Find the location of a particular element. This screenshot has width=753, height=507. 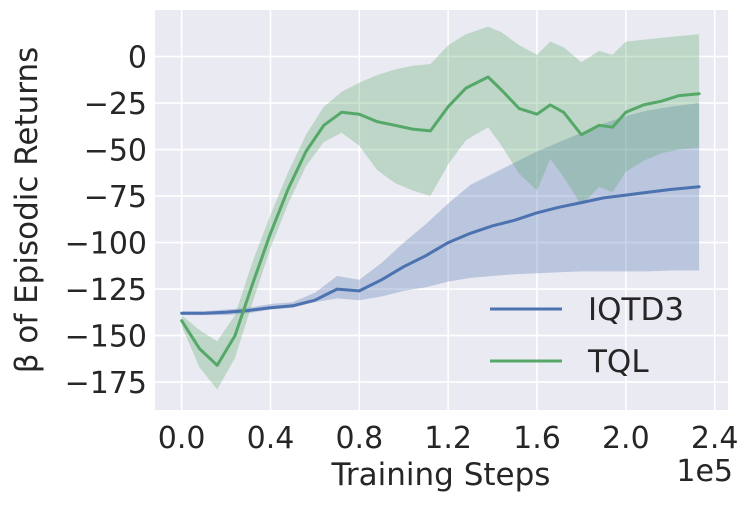

x-tick-label: 0.4 is located at coordinates (271, 438).